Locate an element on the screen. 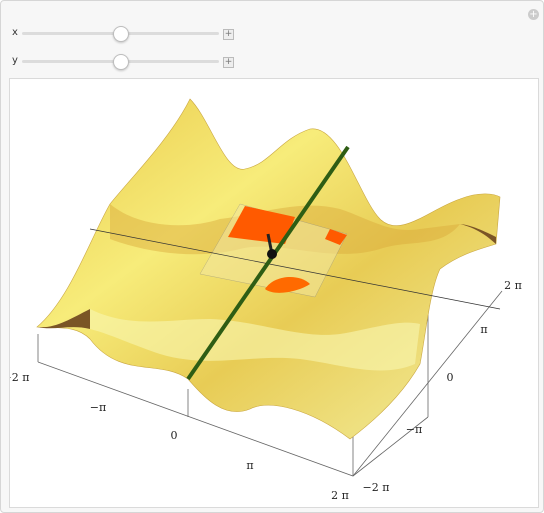  surface-shading is located at coordinates (255, 340).